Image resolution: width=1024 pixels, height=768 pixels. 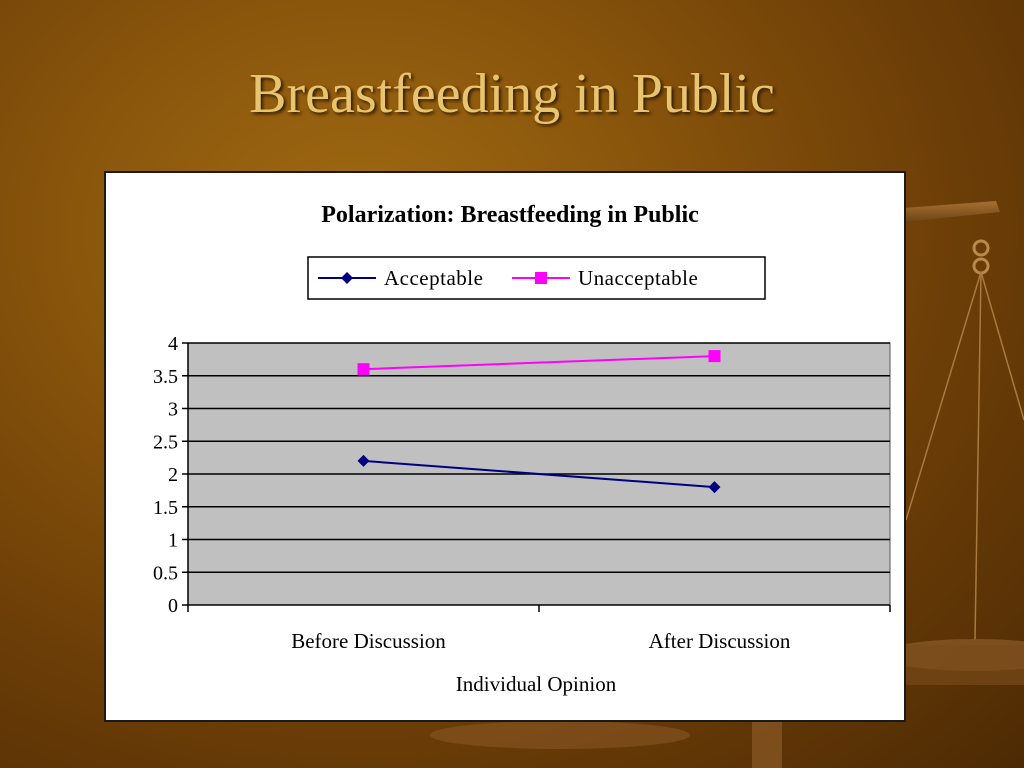 I want to click on x-tick-label: Before Discussion, so click(x=368, y=641).